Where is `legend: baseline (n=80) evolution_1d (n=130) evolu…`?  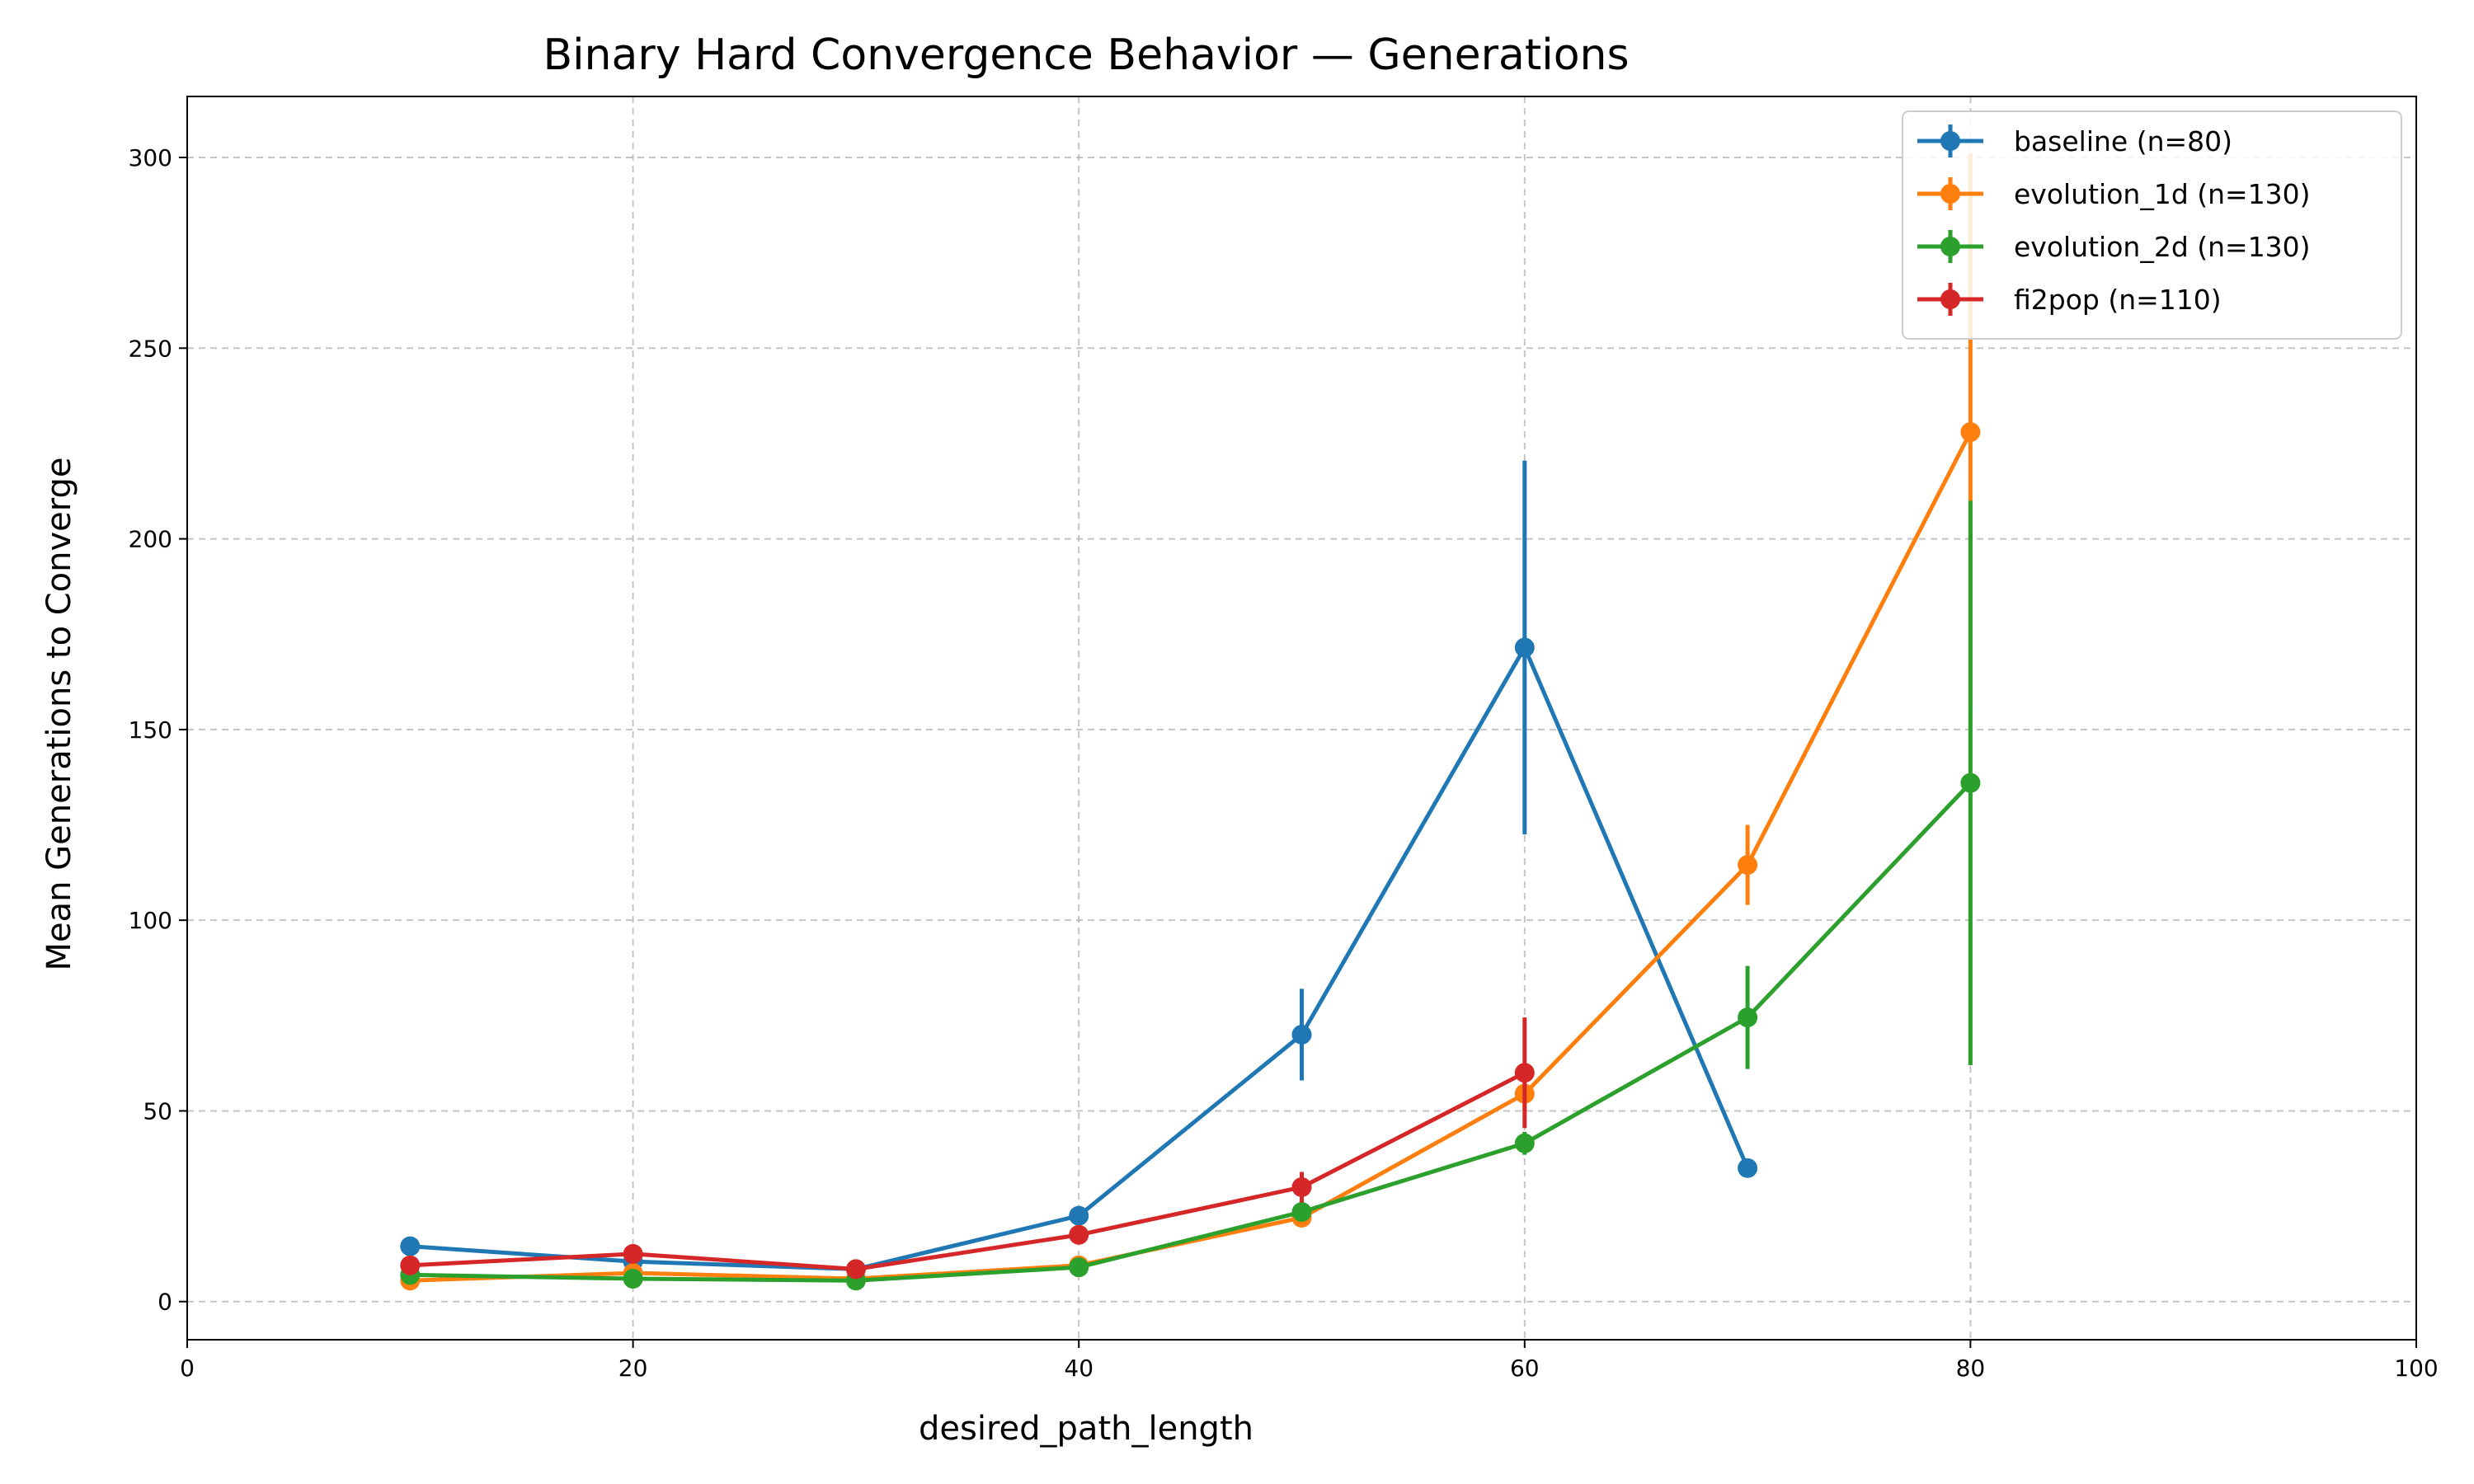
legend: baseline (n=80) evolution_1d (n=130) evolu… is located at coordinates (2152, 225).